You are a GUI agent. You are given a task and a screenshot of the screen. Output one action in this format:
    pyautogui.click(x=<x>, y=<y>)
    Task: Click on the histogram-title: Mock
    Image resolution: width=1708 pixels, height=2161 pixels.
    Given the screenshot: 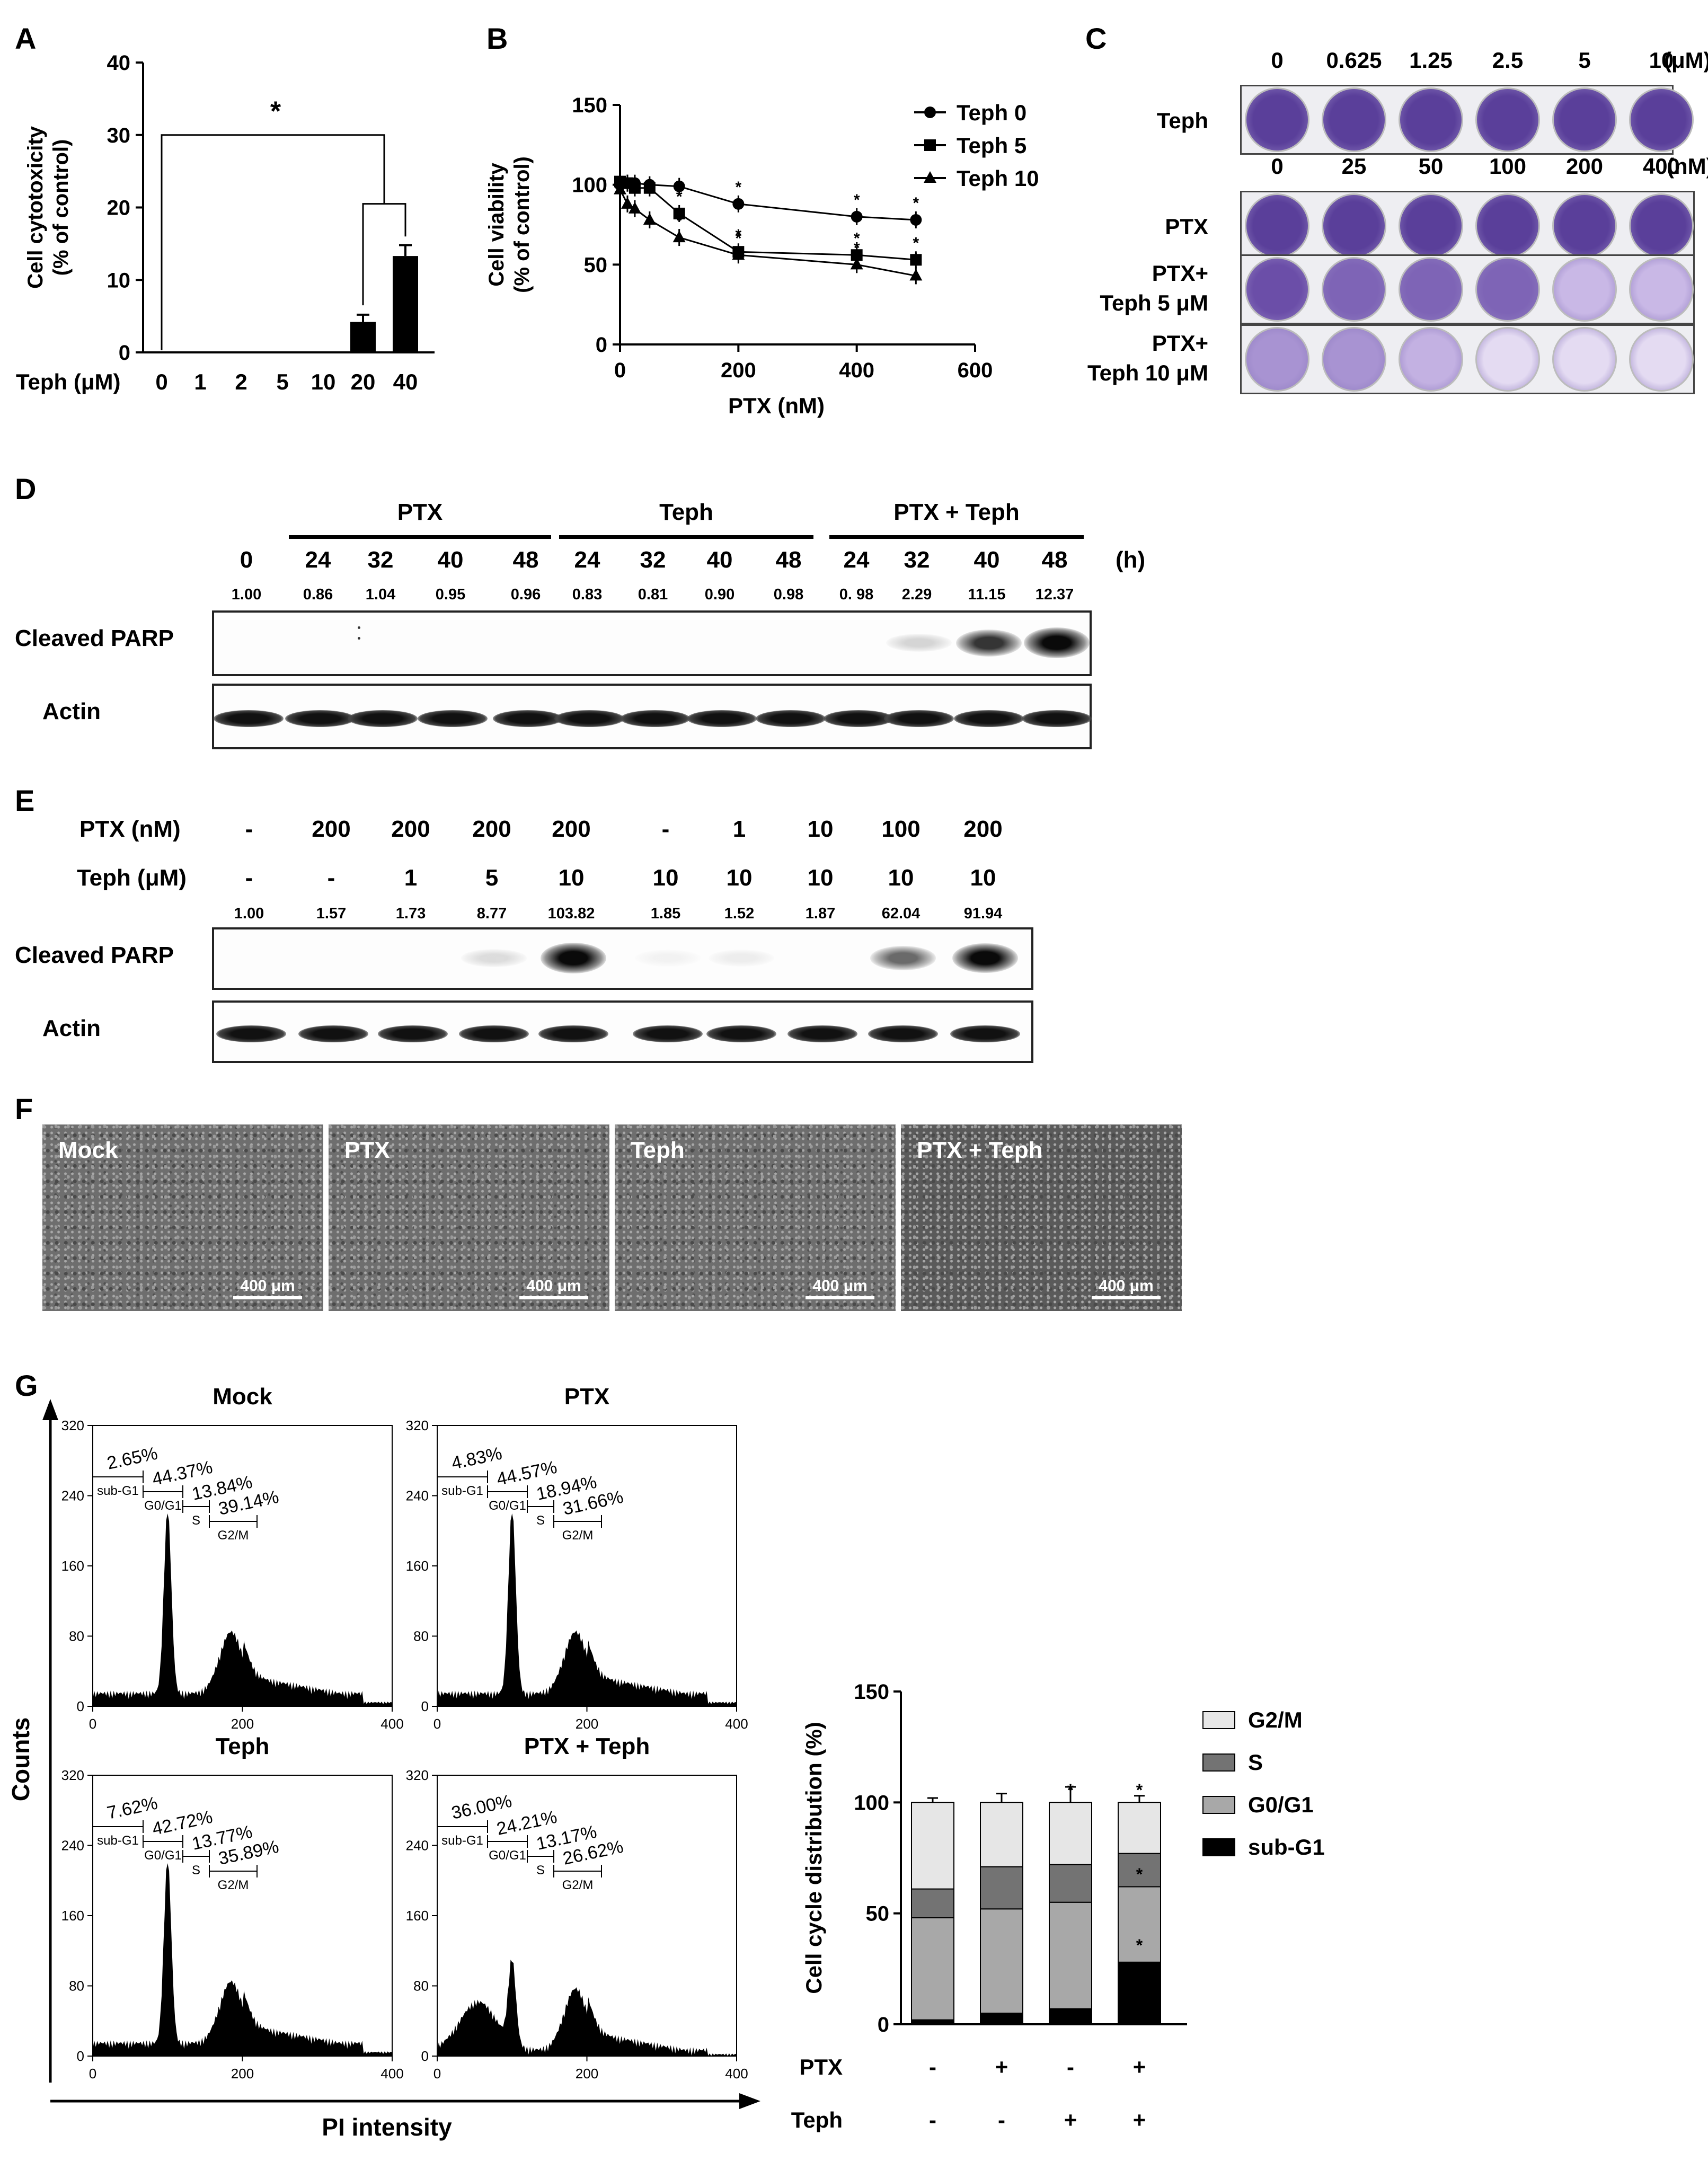 What is the action you would take?
    pyautogui.click(x=243, y=1397)
    